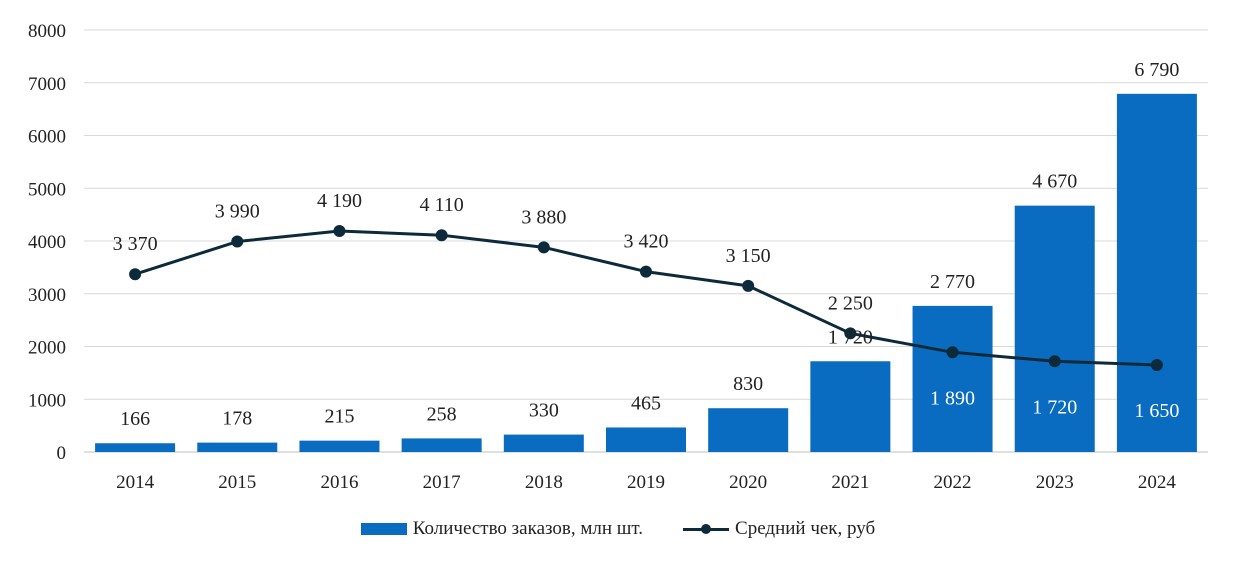  I want to click on line-data-label: 2 250, so click(850, 303).